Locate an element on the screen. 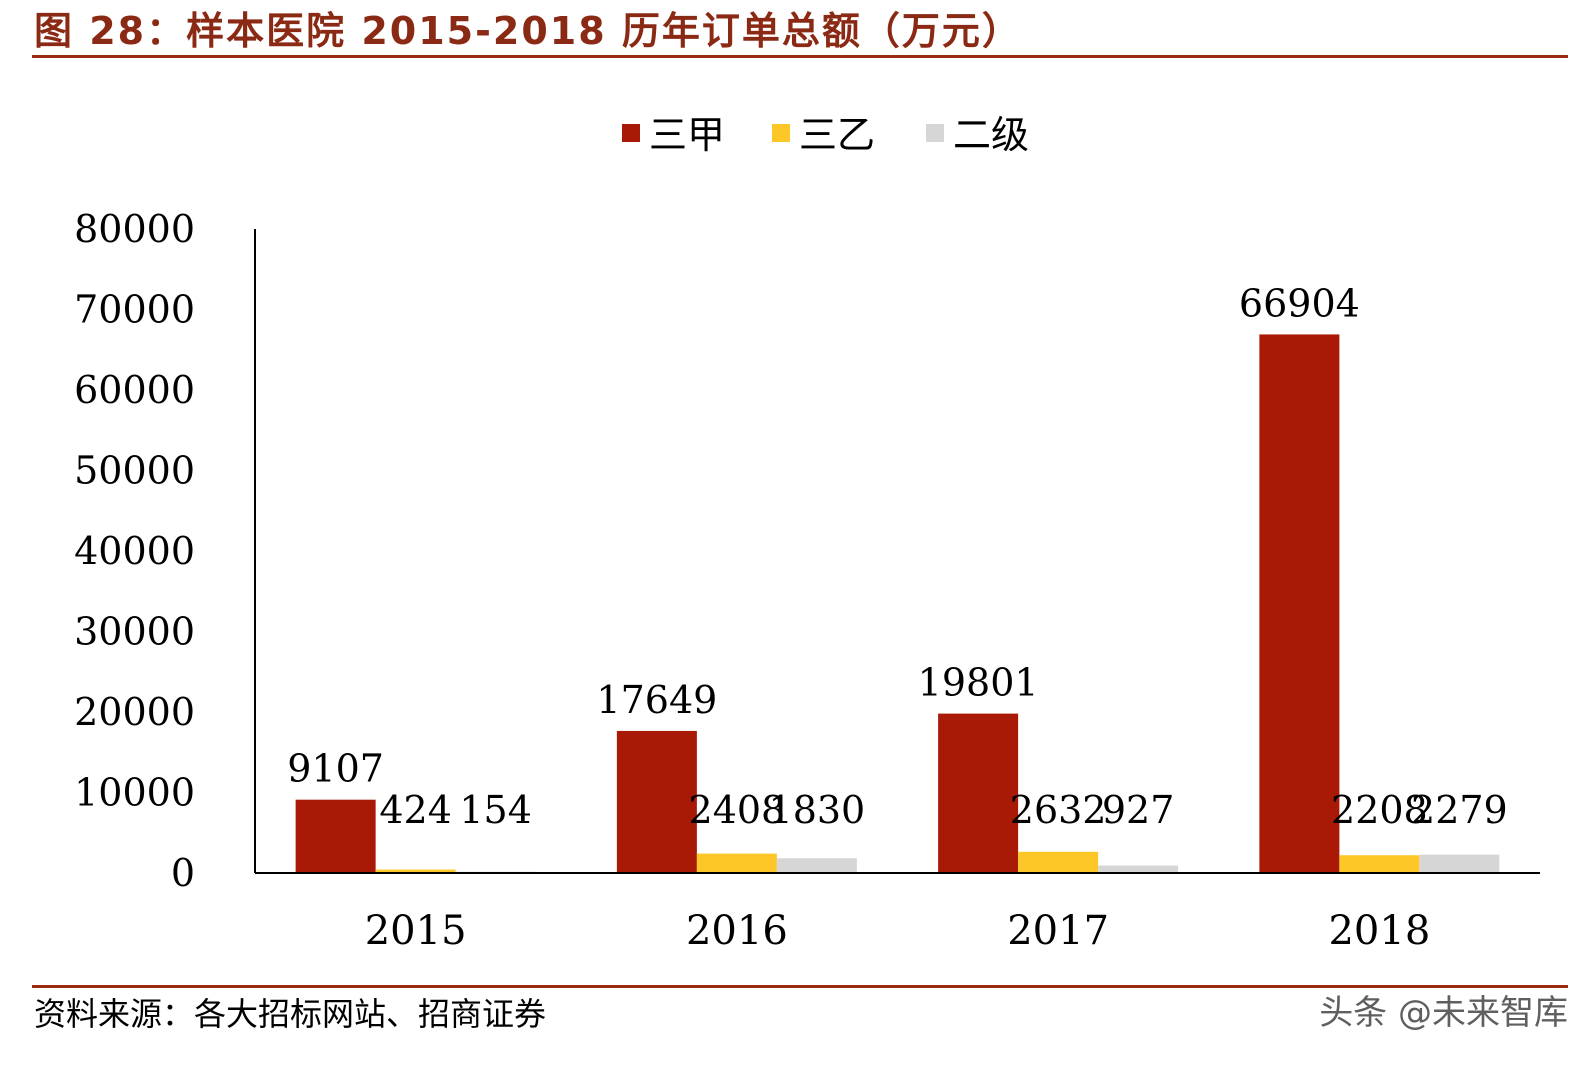 This screenshot has height=1078, width=1596. y-tick-label: 60000 is located at coordinates (134, 390).